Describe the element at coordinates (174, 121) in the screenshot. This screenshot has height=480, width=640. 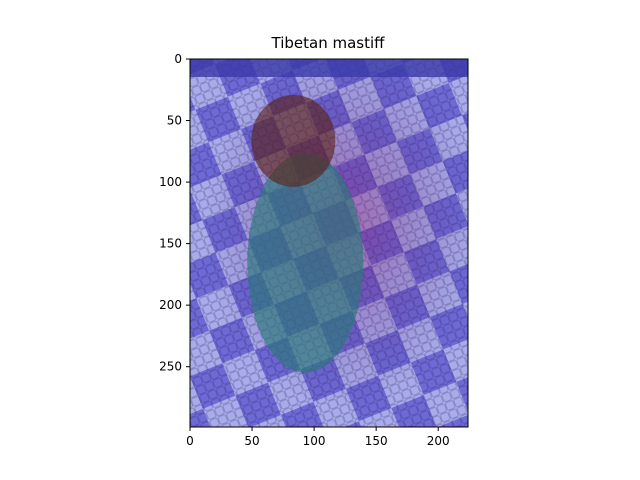
I see `y-tick-label: 50` at that location.